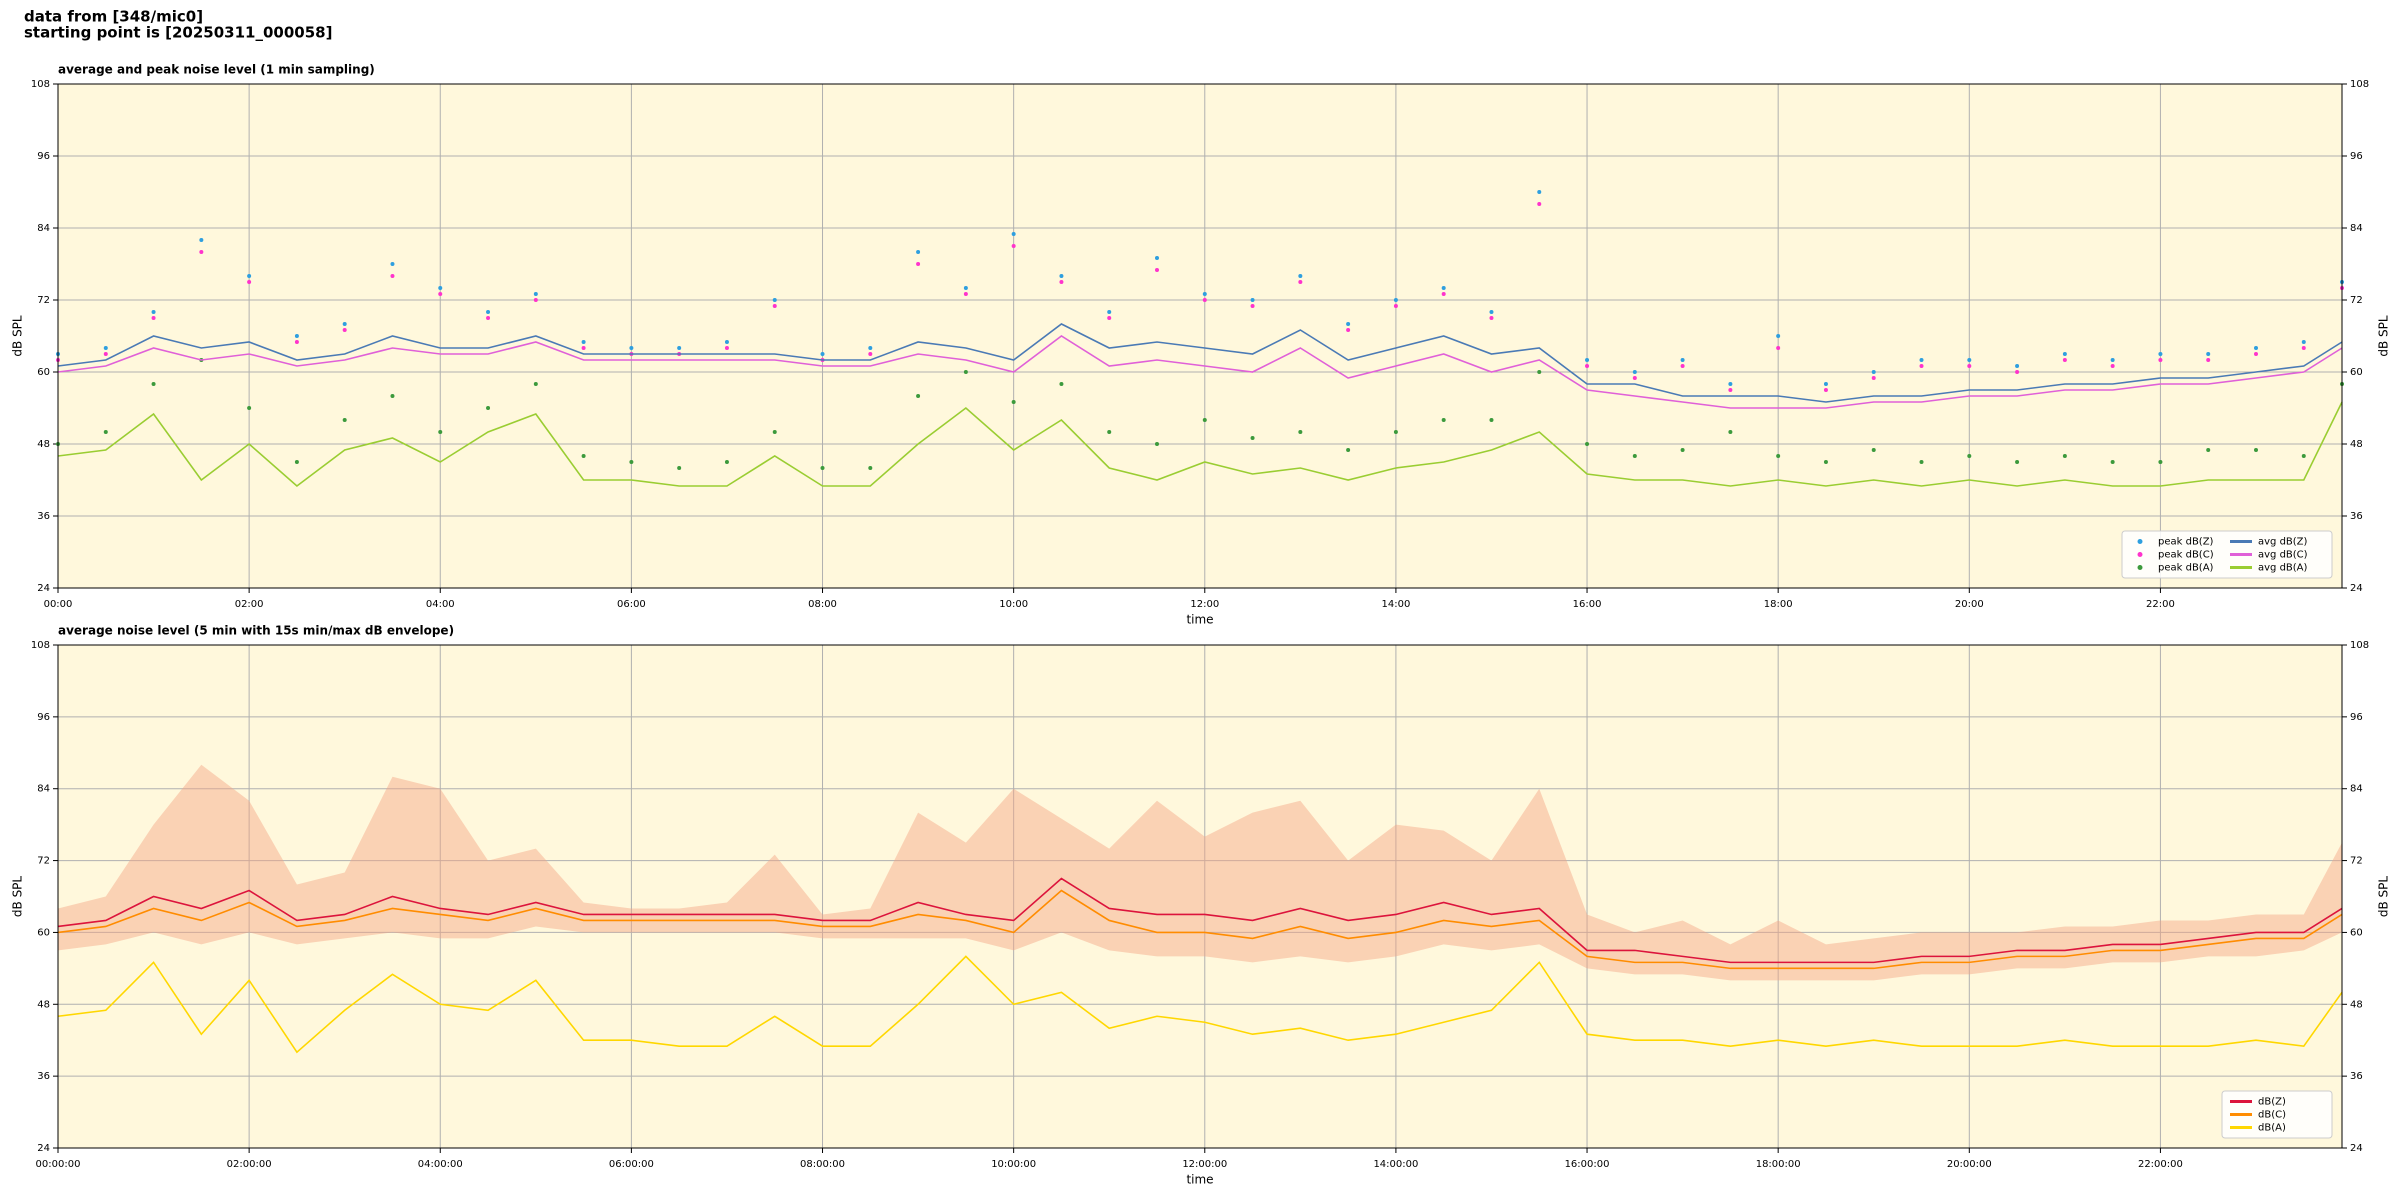 The width and height of the screenshot is (2400, 1200). Describe the element at coordinates (1778, 604) in the screenshot. I see `x-tick-label: 18:00` at that location.